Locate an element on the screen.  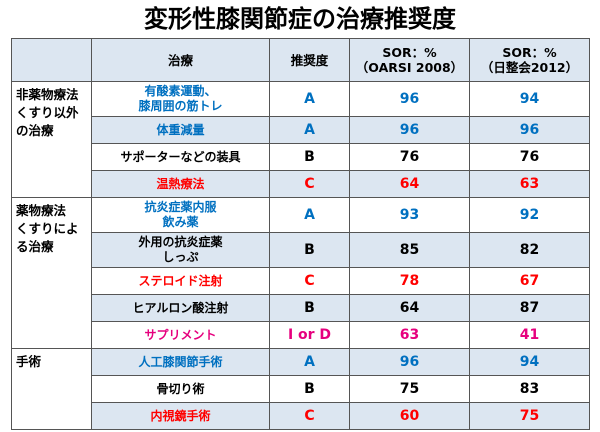
header-treatment: 治療 is located at coordinates (180, 60).